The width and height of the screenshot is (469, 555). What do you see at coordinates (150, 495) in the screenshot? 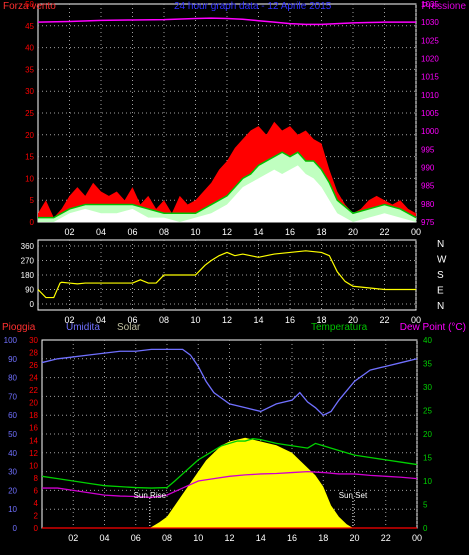
I see `sunrise-label: Sun Rise` at bounding box center [150, 495].